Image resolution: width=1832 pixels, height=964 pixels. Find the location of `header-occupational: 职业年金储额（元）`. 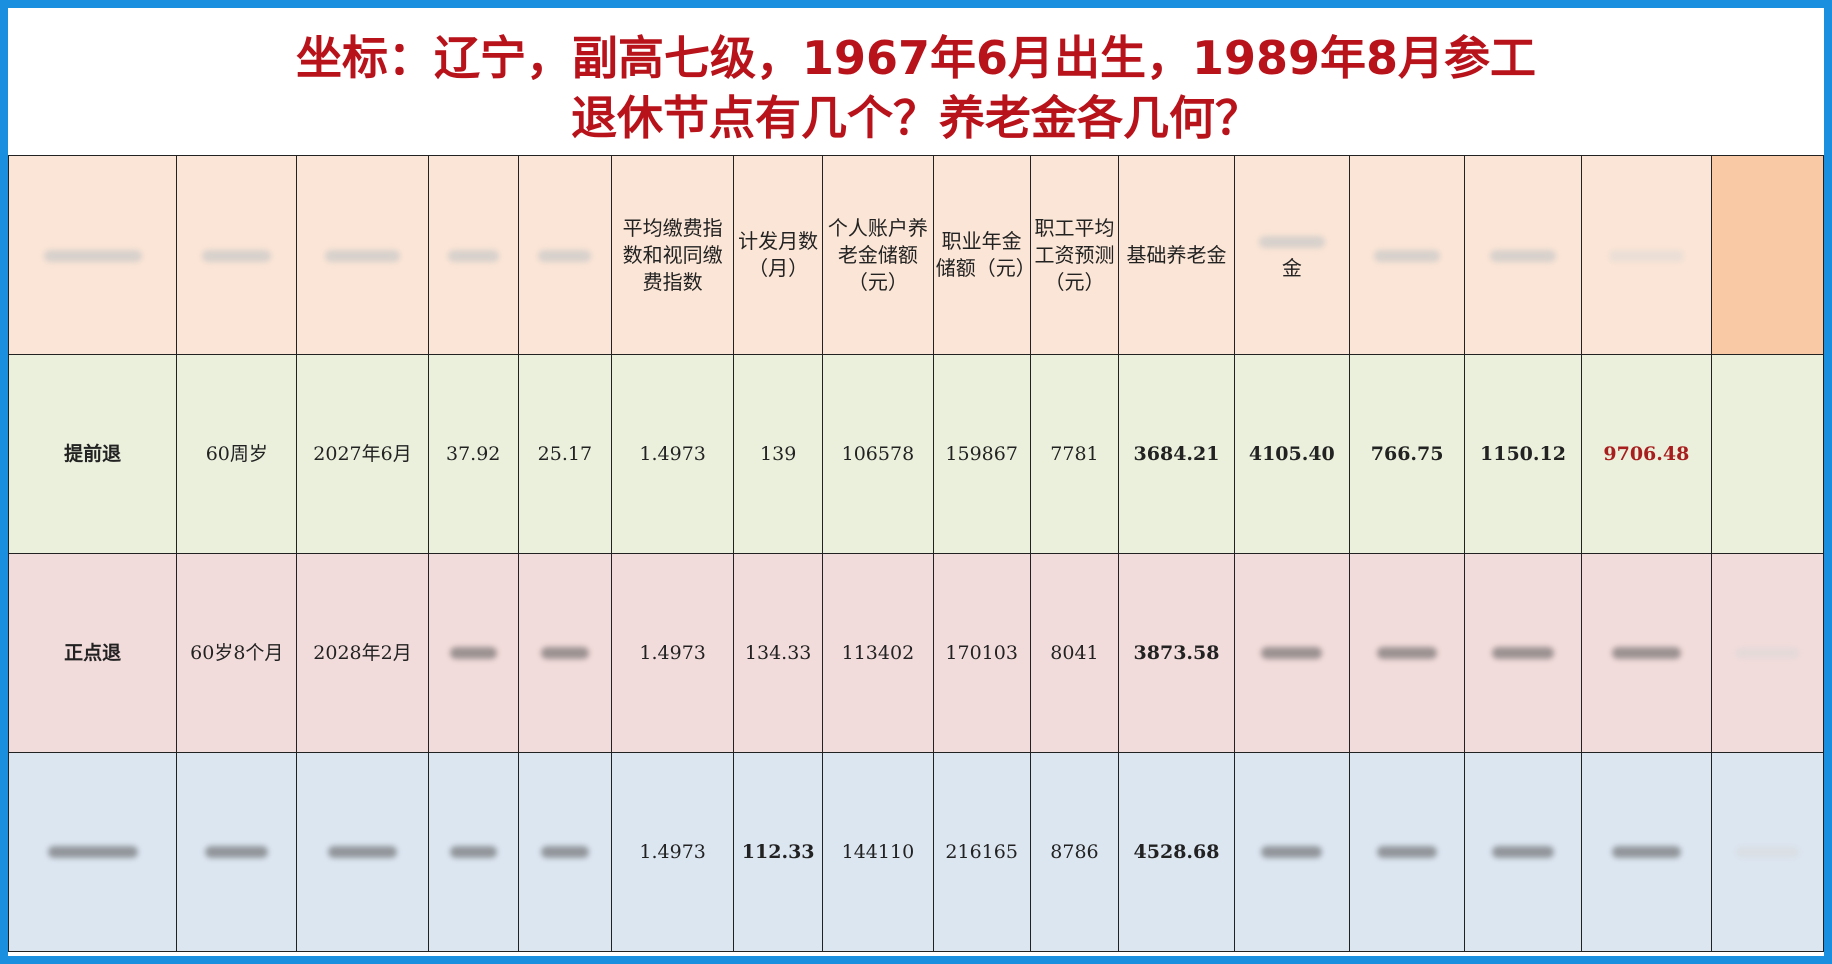

header-occupational: 职业年金储额（元） is located at coordinates (981, 255).